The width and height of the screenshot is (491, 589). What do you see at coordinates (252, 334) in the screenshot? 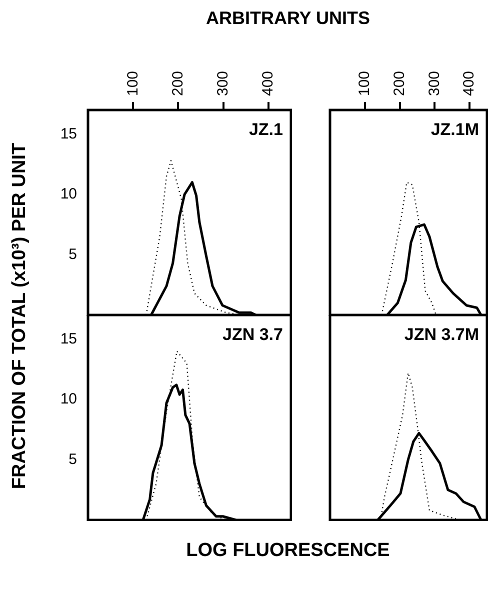
I see `text: JZN 3.7` at bounding box center [252, 334].